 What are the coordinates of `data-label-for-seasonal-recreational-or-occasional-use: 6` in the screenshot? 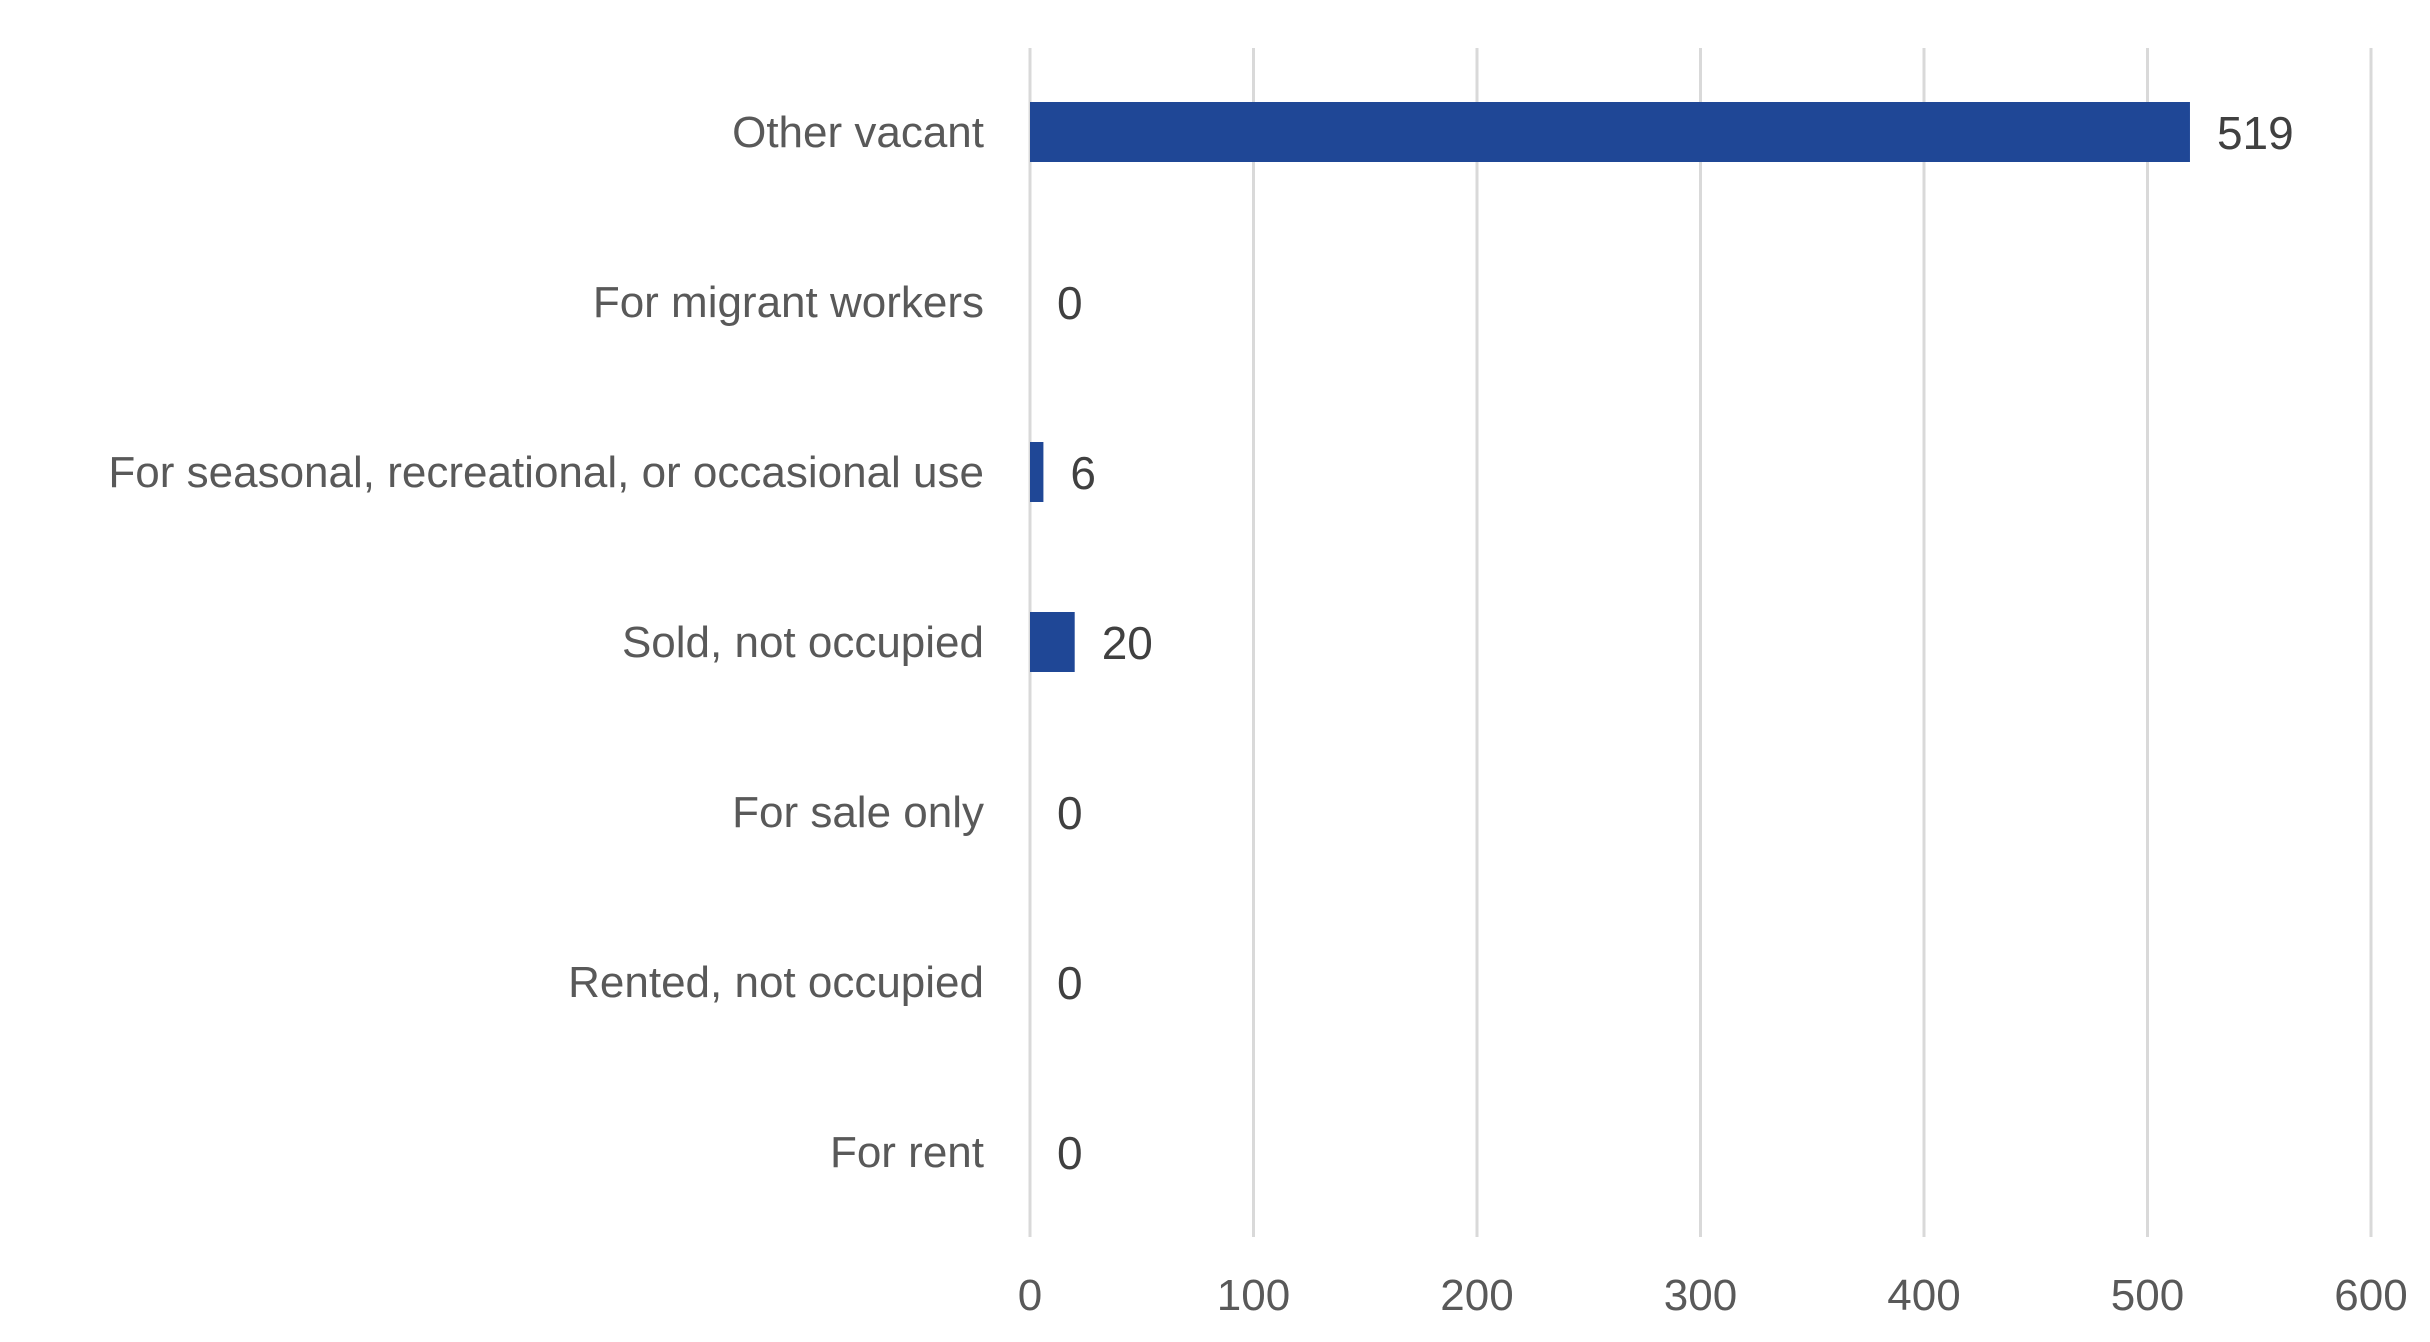 It's located at (1083, 473).